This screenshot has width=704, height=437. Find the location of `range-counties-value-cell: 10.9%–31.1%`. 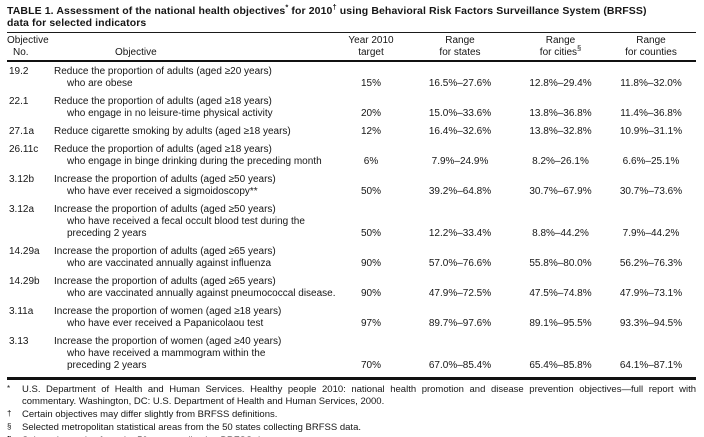

range-counties-value-cell: 10.9%–31.1% is located at coordinates (651, 131).